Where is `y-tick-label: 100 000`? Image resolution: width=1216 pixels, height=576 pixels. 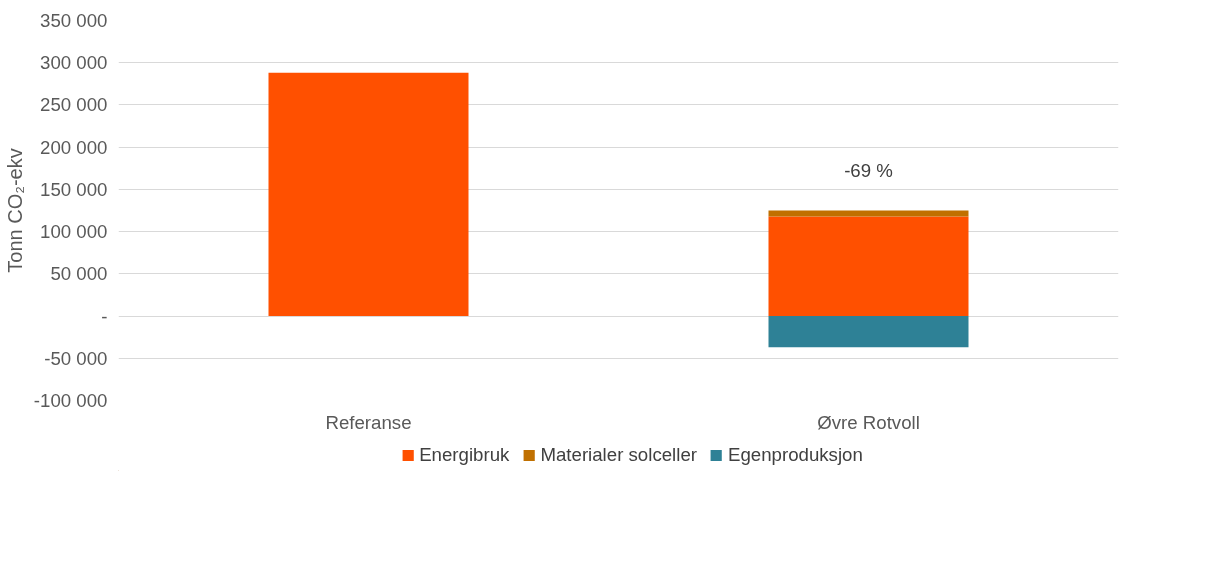
y-tick-label: 100 000 is located at coordinates (74, 232).